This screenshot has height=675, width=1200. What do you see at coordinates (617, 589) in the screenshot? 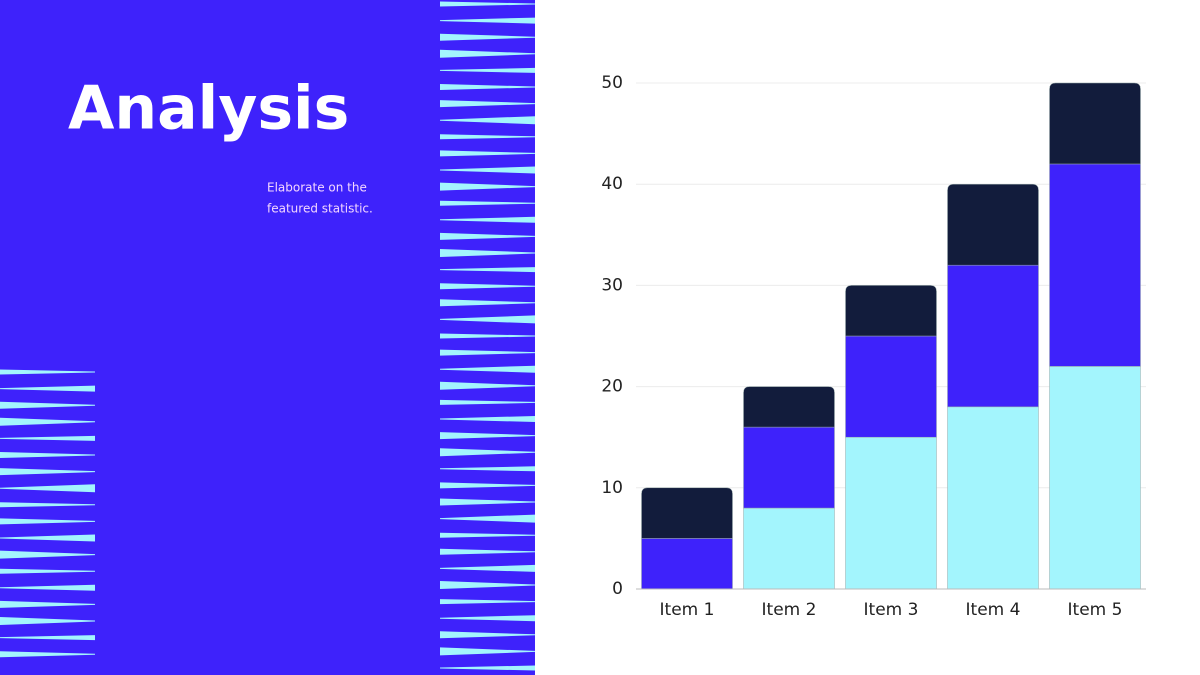
I see `y-tick-label: 0` at bounding box center [617, 589].